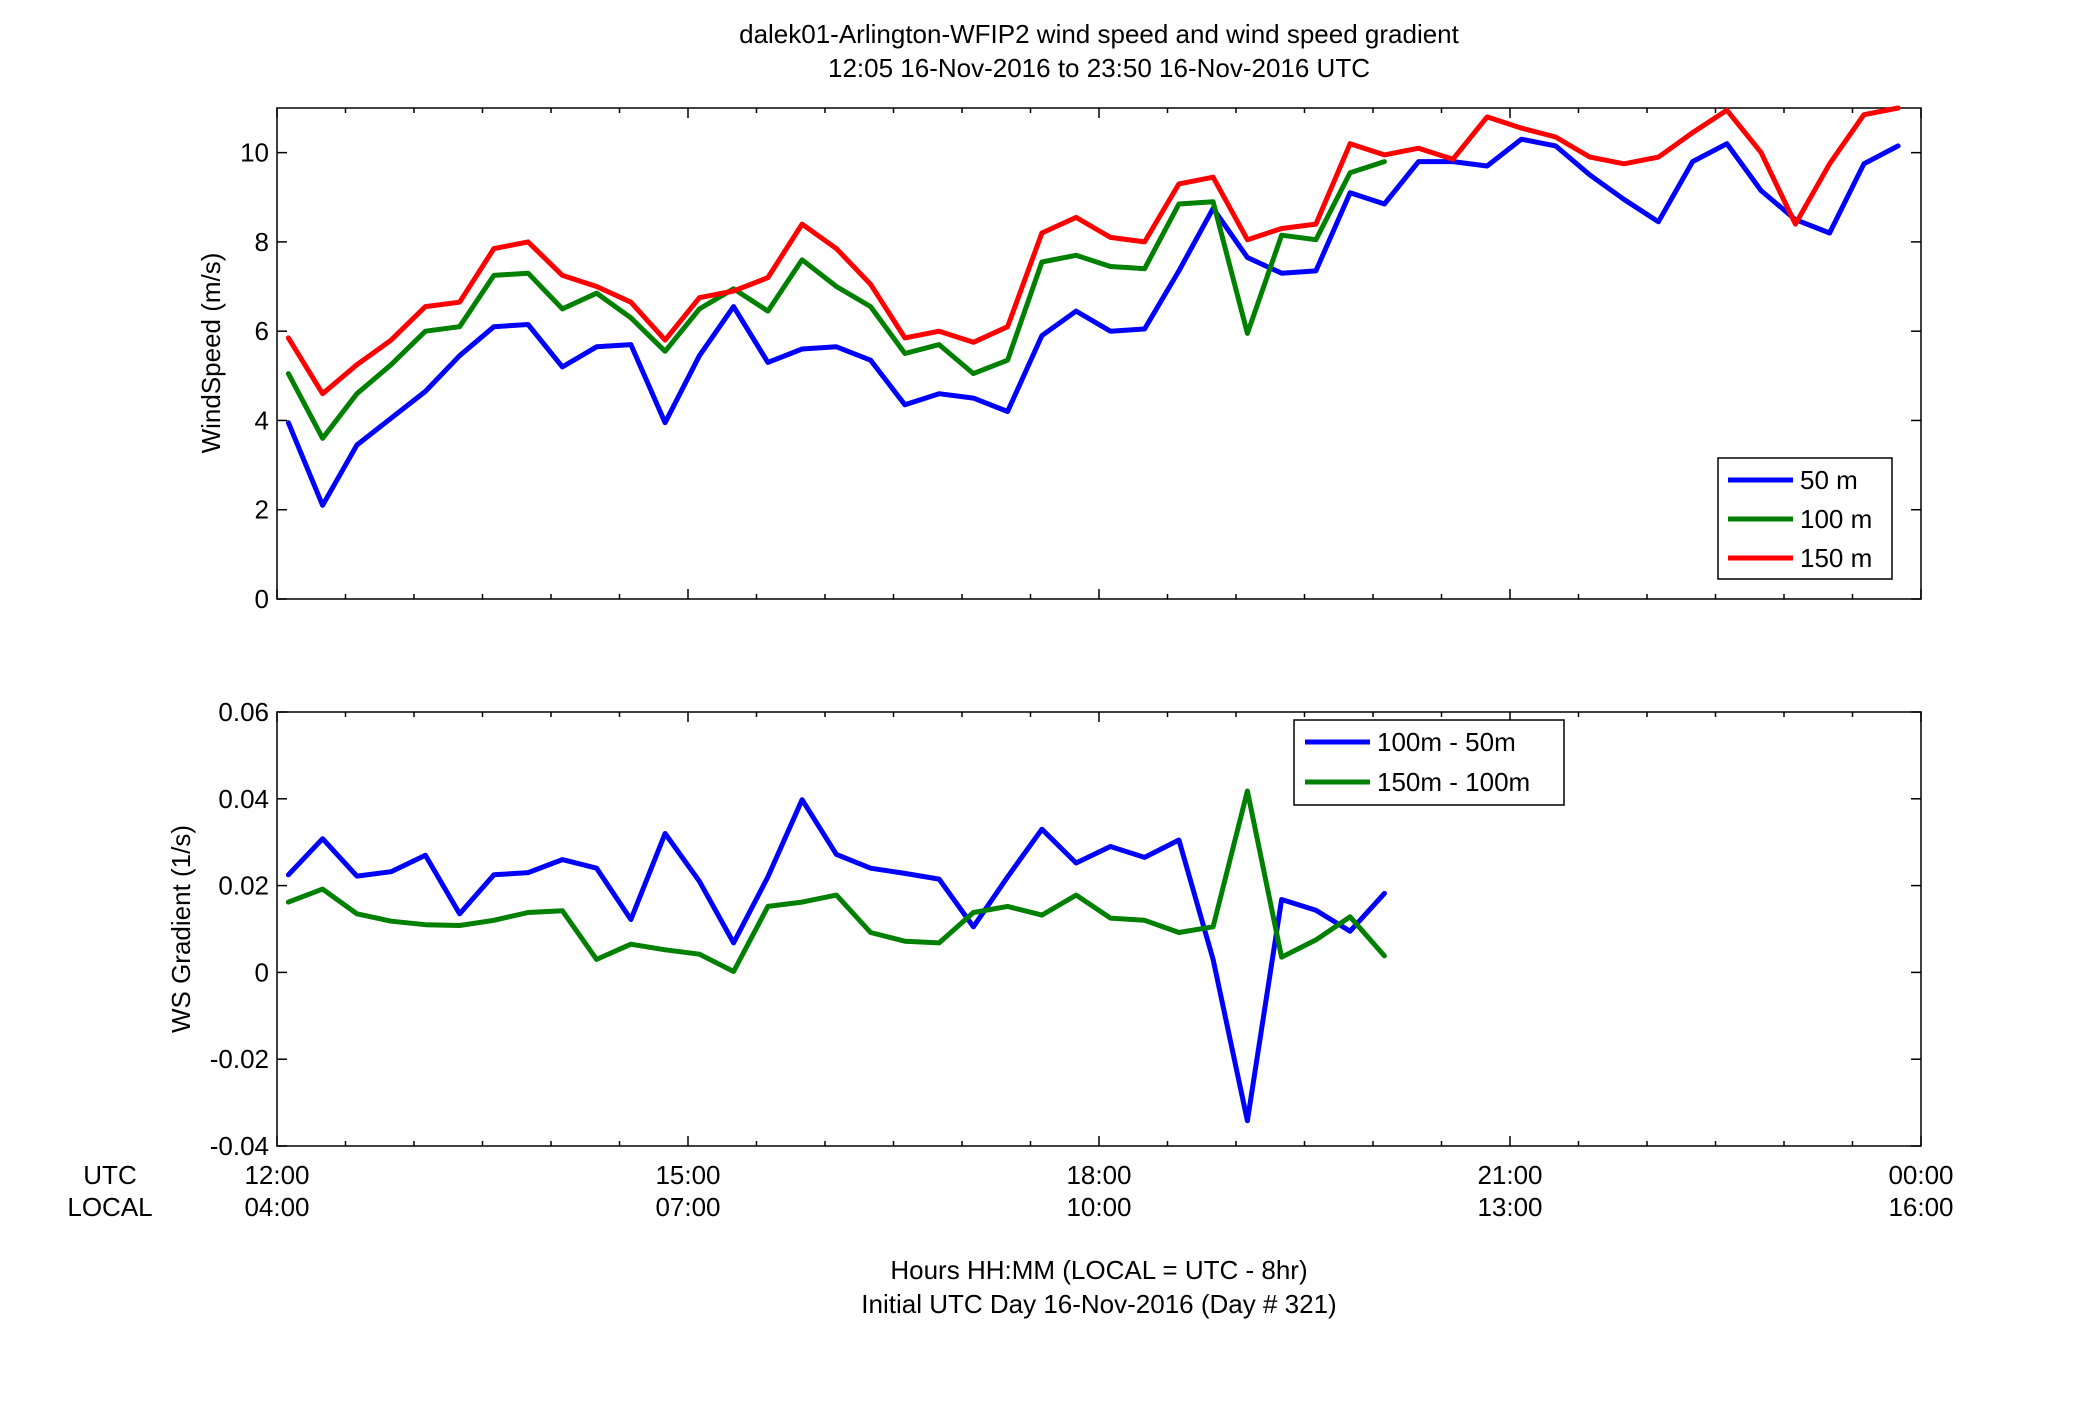 This screenshot has width=2098, height=1425. What do you see at coordinates (243, 712) in the screenshot?
I see `y-tick-label: 0.06` at bounding box center [243, 712].